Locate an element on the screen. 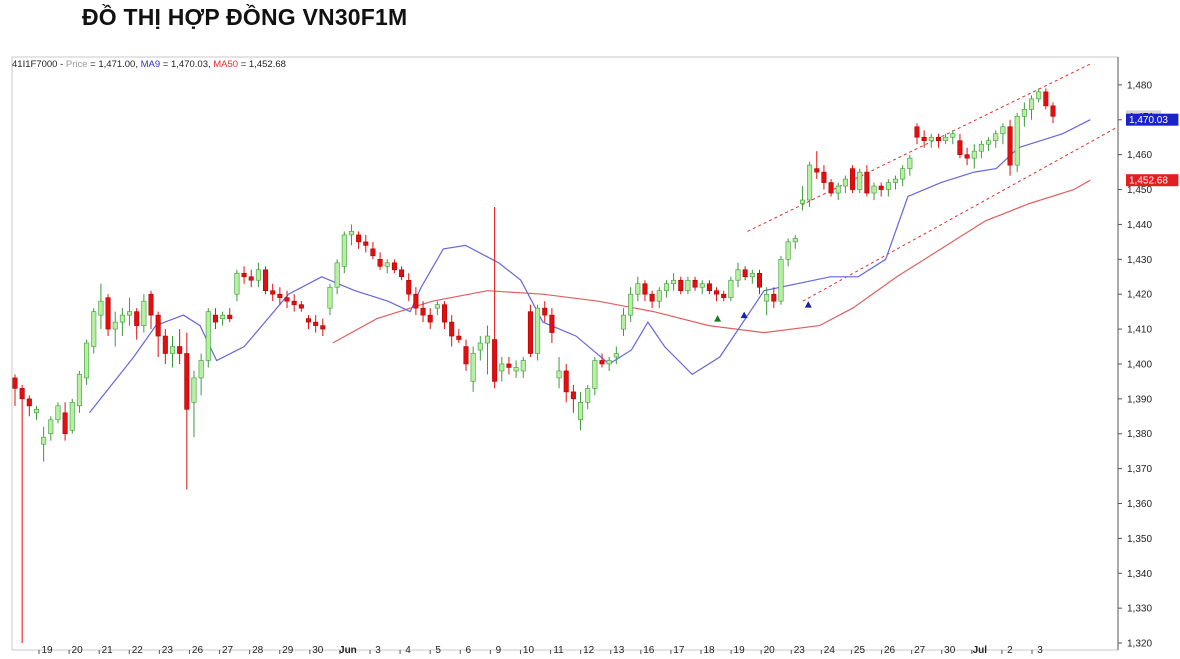  x-tick-label: Jul is located at coordinates (980, 650).